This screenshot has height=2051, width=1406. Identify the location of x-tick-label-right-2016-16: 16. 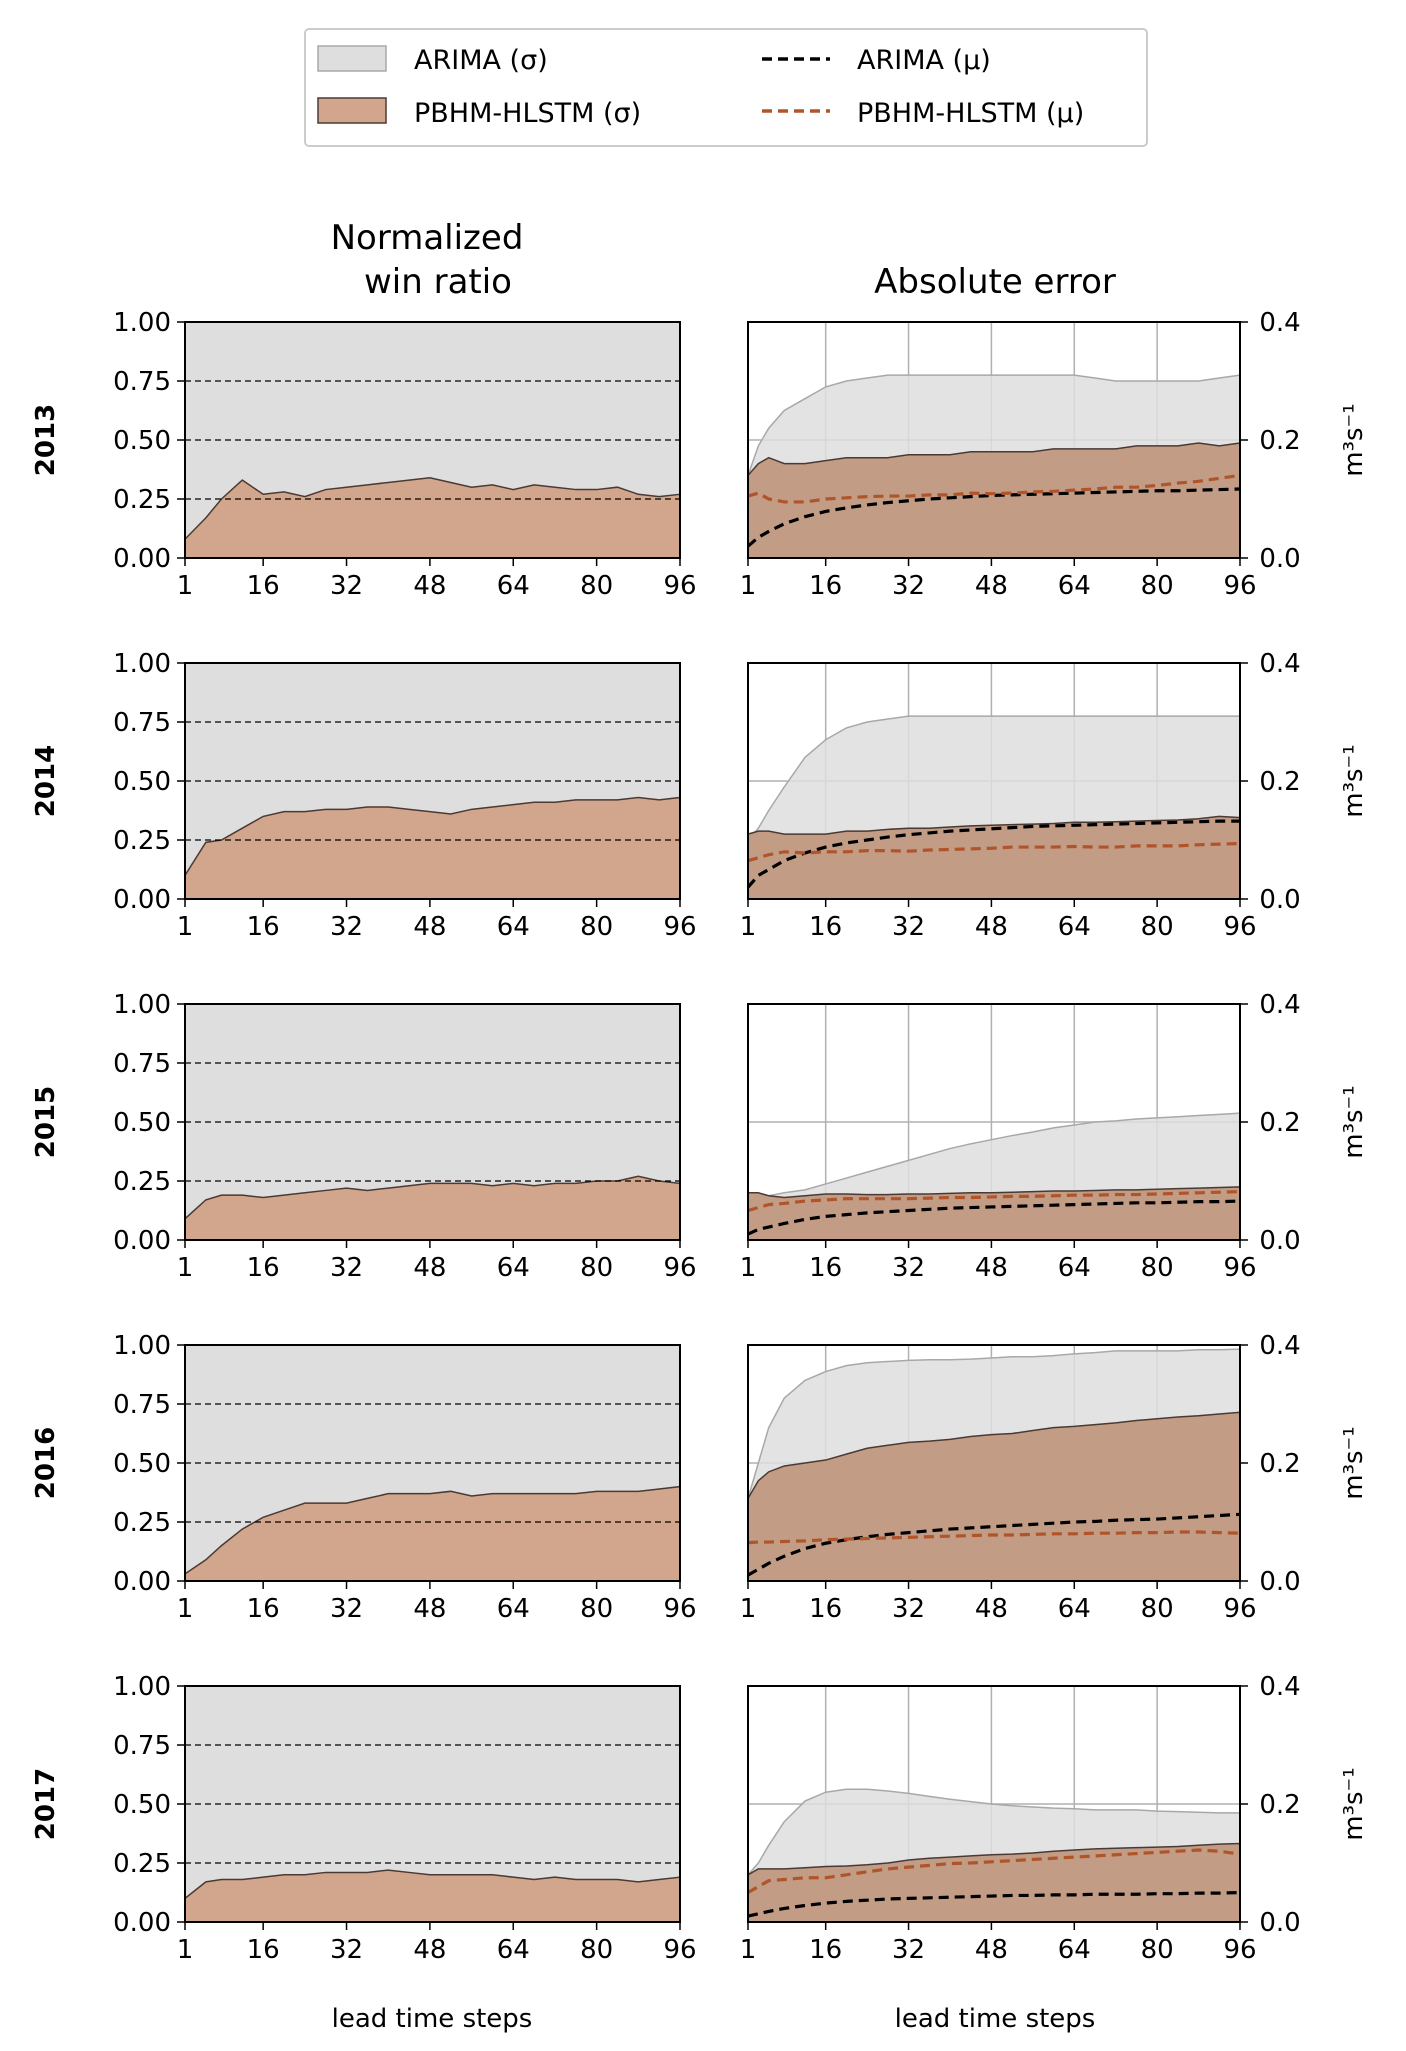
(825, 1609).